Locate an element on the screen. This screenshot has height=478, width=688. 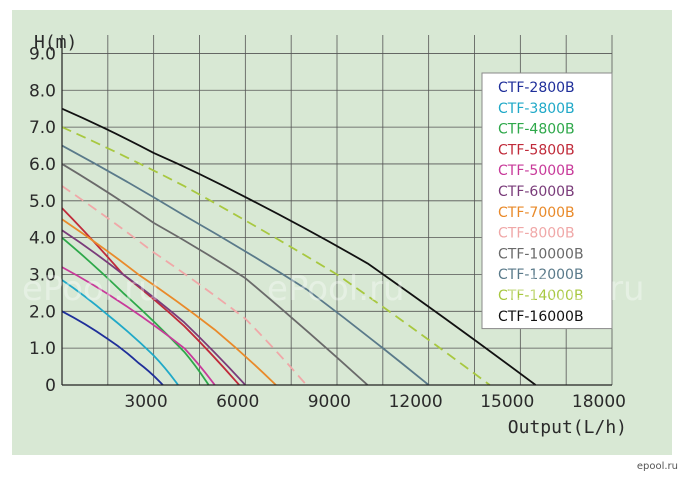
x-tick-label: 3000 is located at coordinates (145, 402).